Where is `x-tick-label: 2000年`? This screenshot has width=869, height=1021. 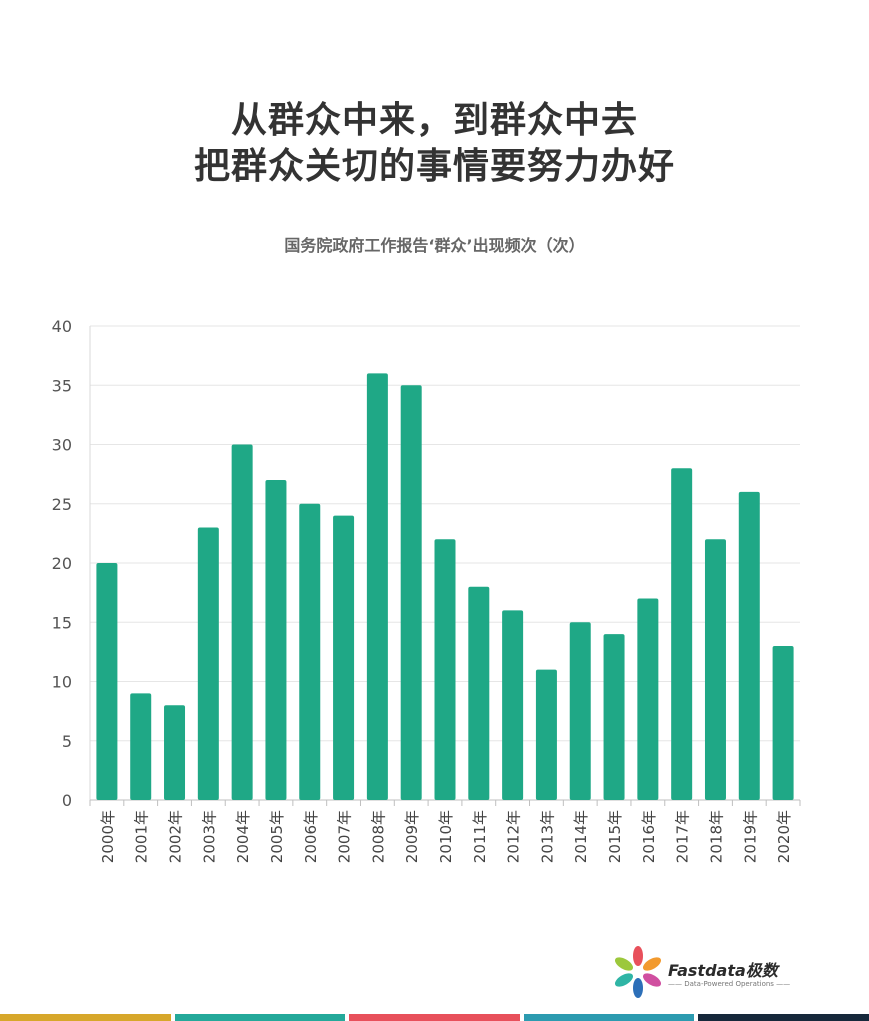
x-tick-label: 2000年 is located at coordinates (108, 836).